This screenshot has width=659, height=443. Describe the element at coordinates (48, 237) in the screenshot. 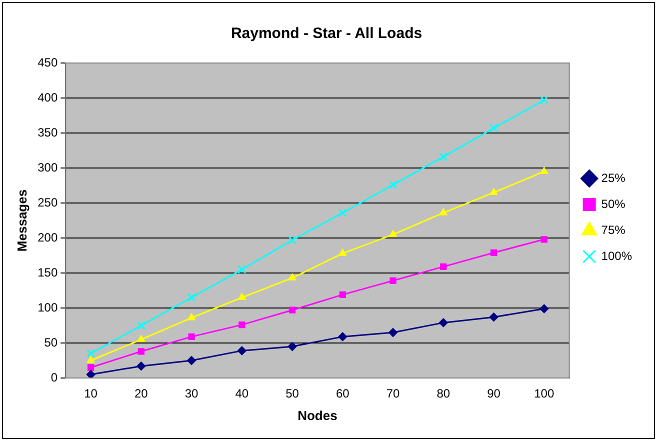

I see `y-tick-label: 200` at that location.